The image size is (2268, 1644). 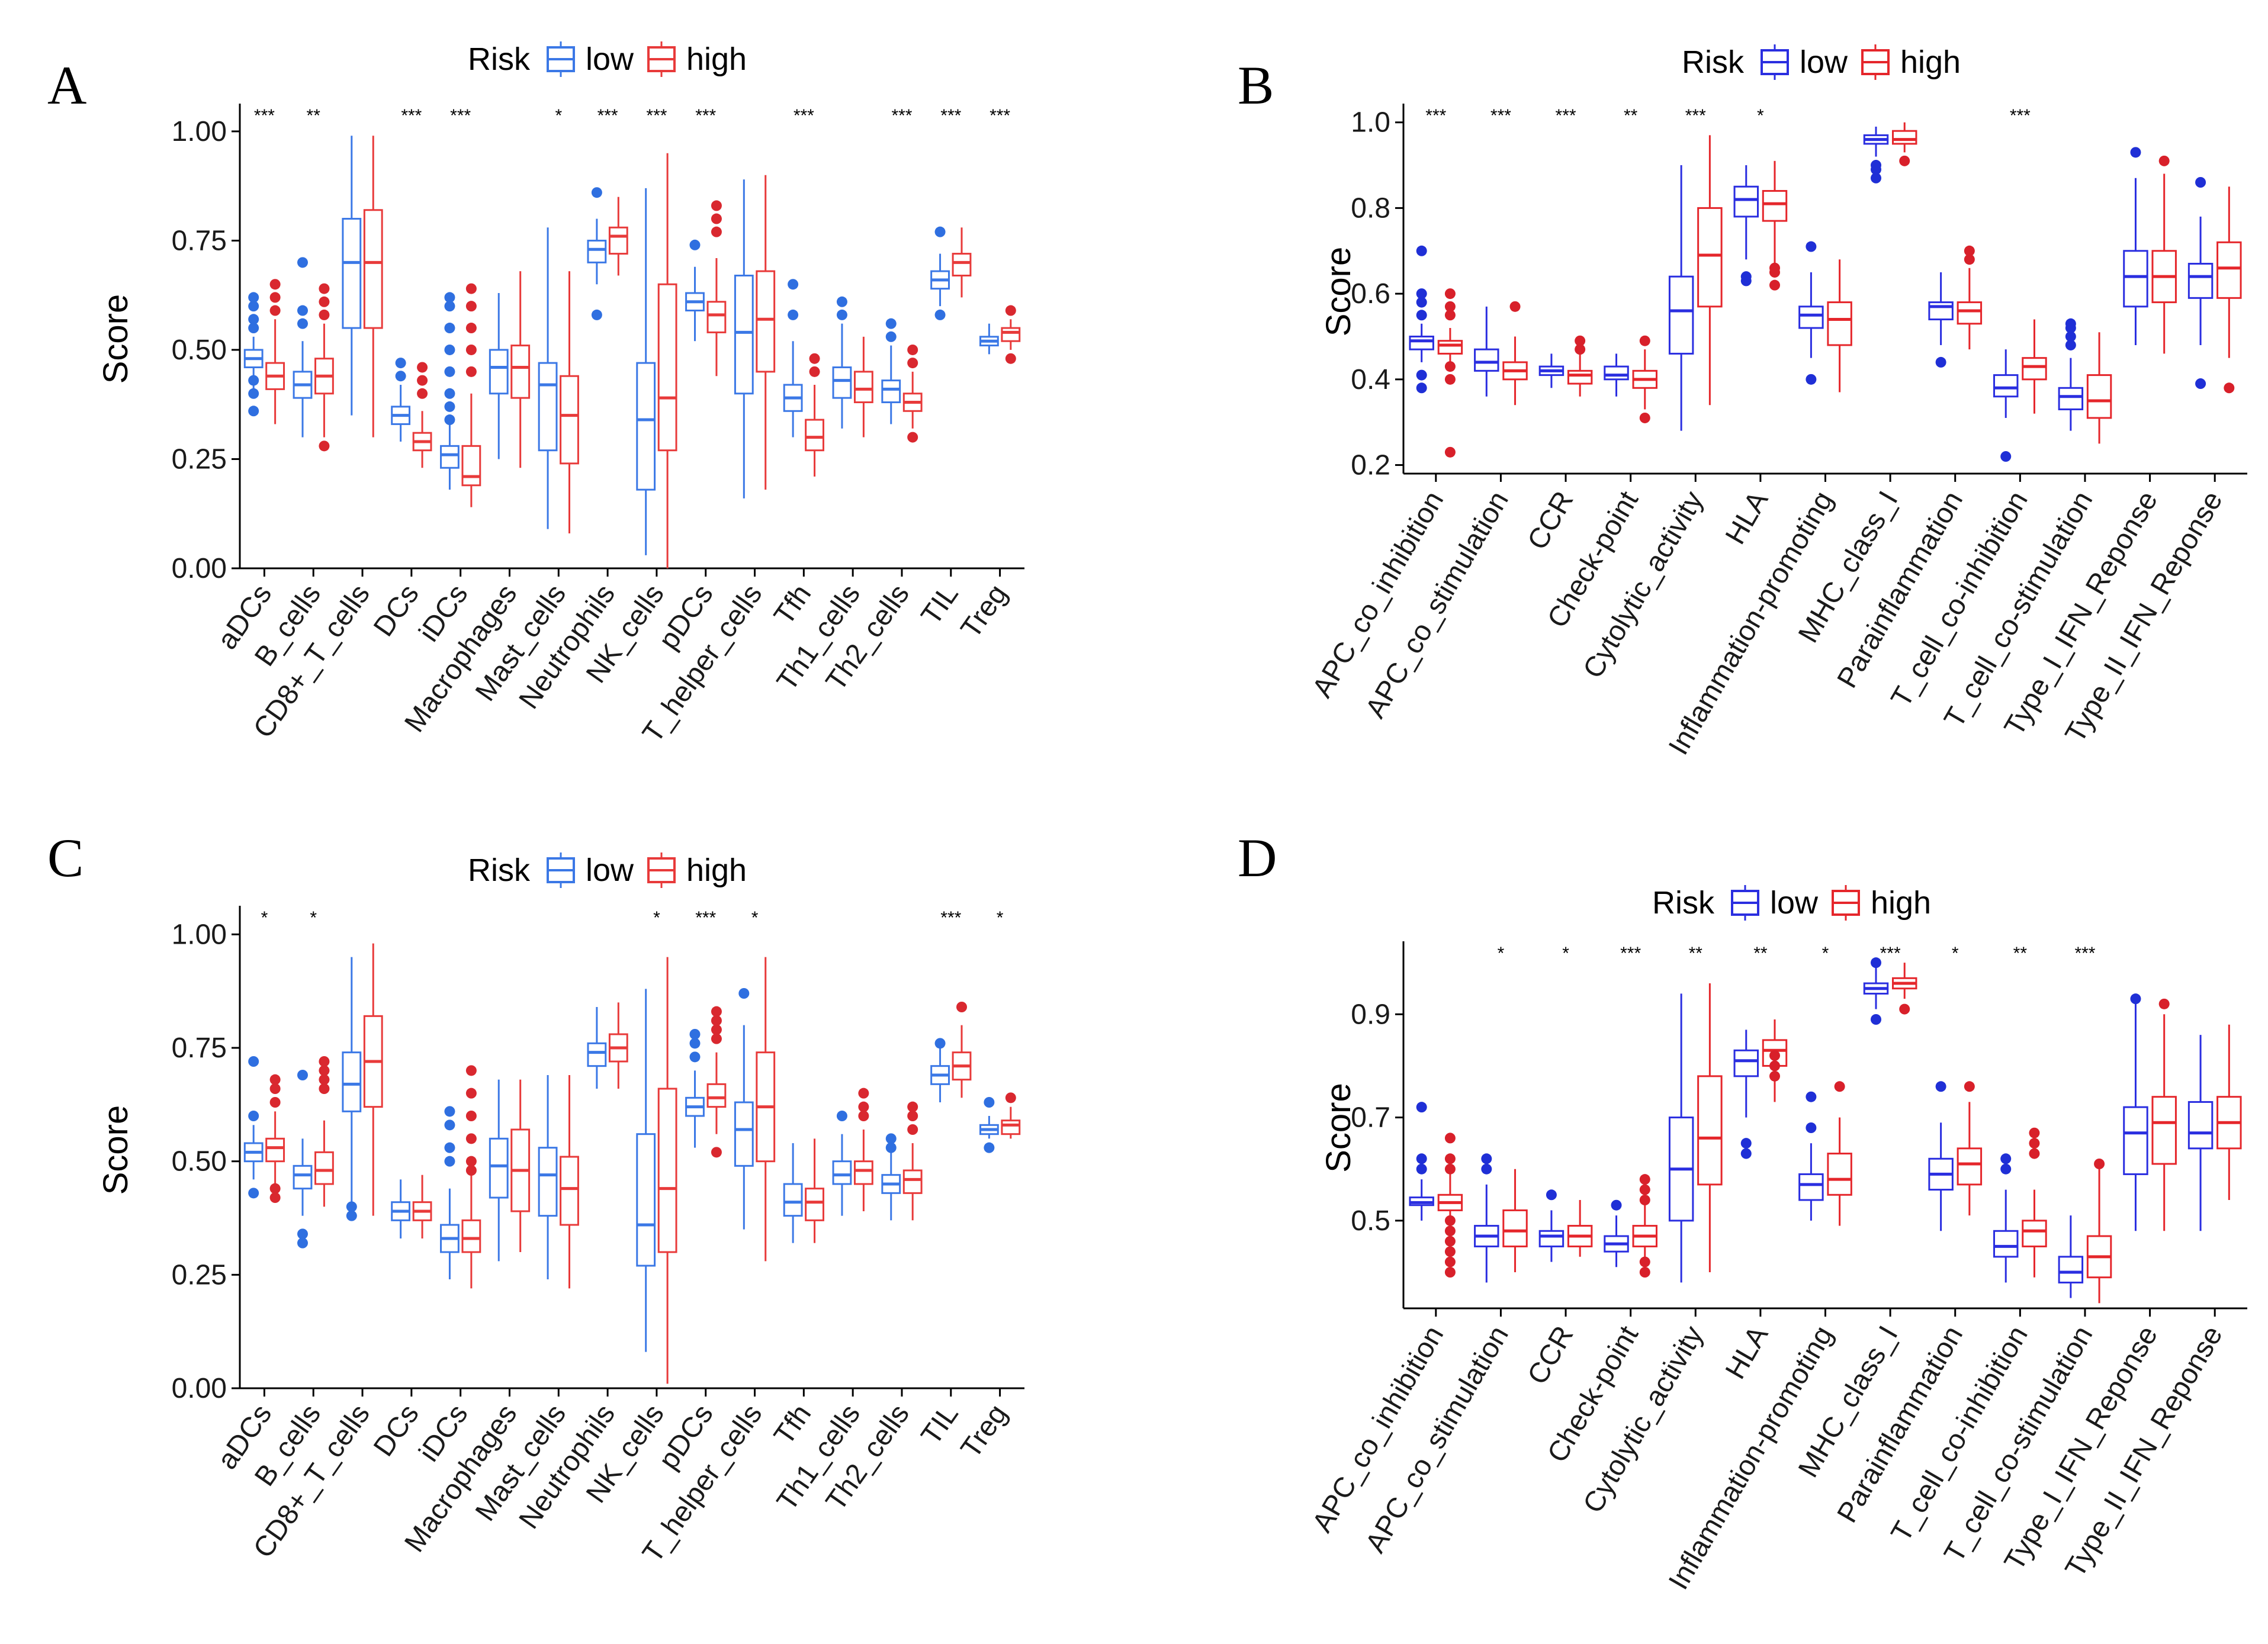 I want to click on category-dcs: DCs ***, so click(x=400, y=374).